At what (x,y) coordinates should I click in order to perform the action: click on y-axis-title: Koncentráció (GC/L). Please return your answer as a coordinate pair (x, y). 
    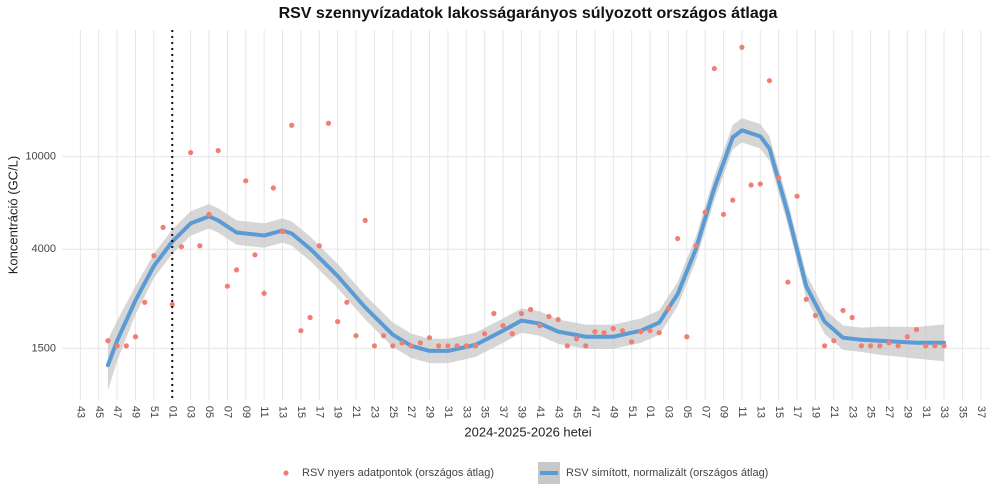
    Looking at the image, I should click on (12, 215).